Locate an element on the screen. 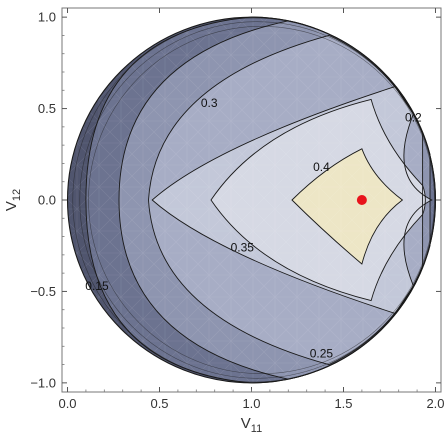  maximum-point is located at coordinates (361, 200).